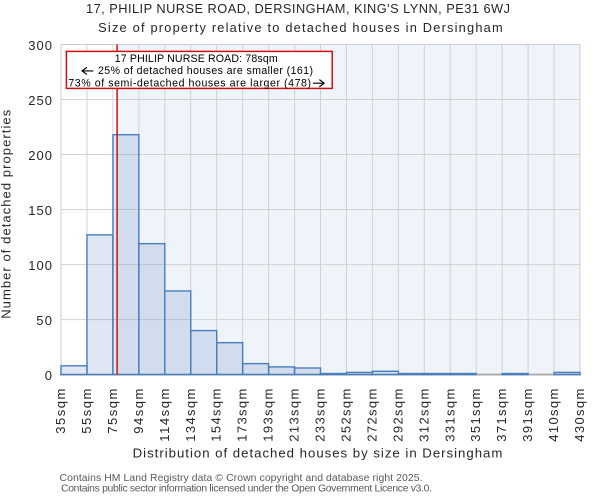 The height and width of the screenshot is (500, 600). Describe the element at coordinates (164, 415) in the screenshot. I see `svg-text: 114sqm` at that location.